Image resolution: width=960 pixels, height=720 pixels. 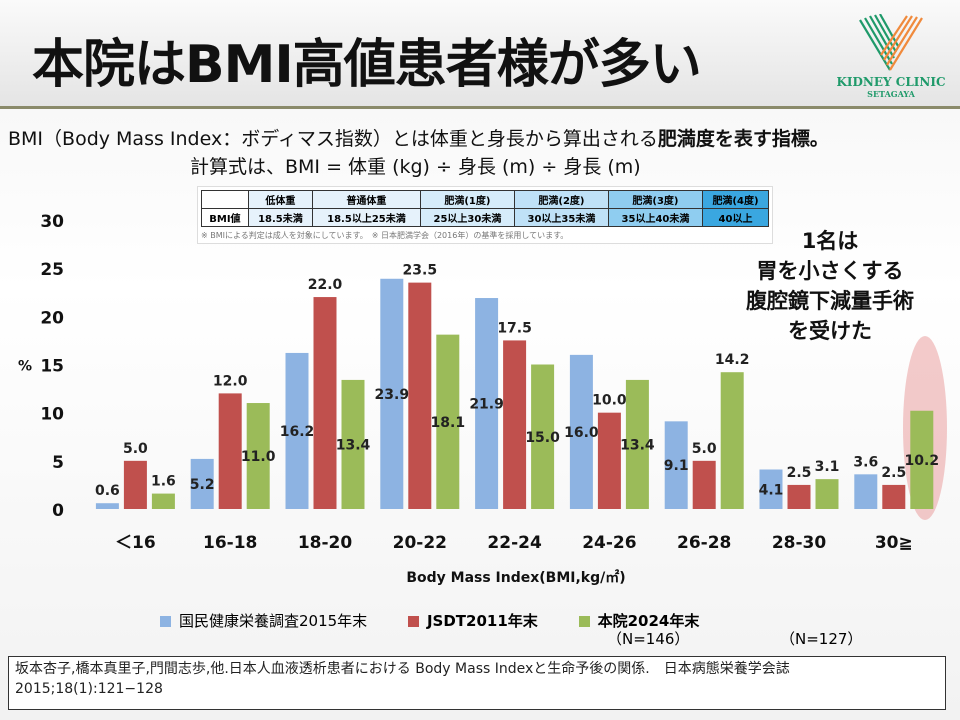 I want to click on data-label: 2.5, so click(x=799, y=473).